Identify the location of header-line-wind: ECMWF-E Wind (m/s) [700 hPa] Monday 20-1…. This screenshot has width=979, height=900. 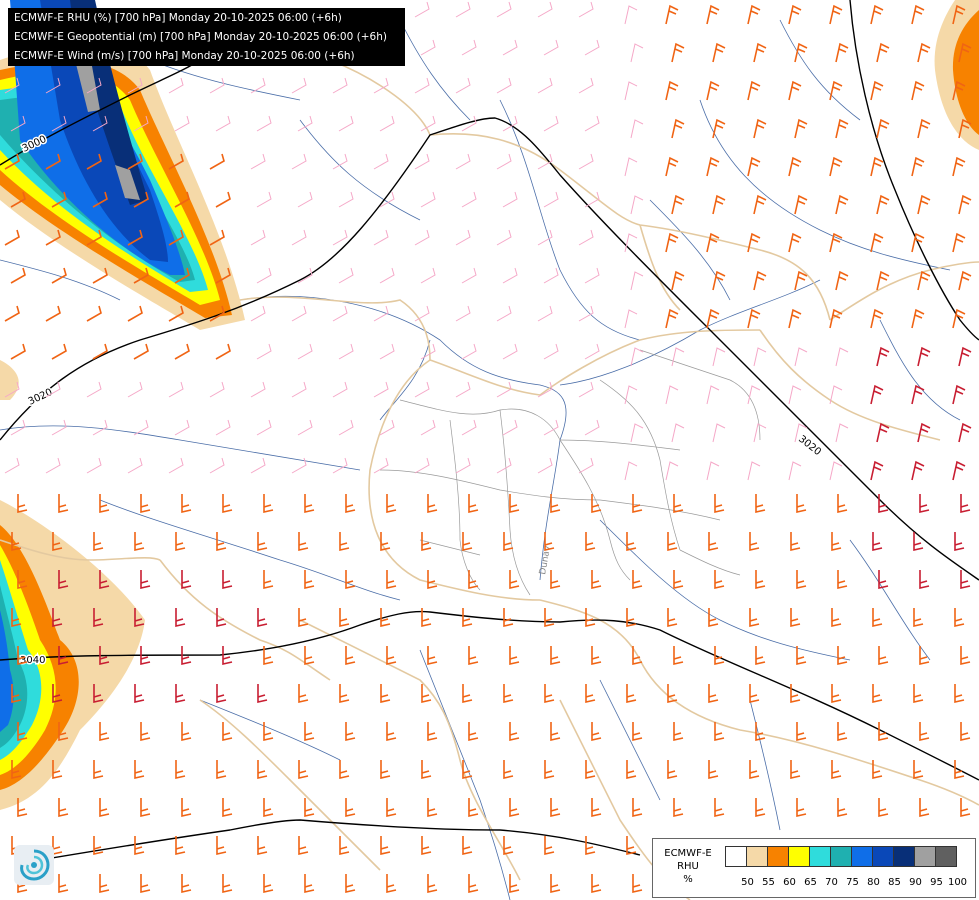
(184, 56).